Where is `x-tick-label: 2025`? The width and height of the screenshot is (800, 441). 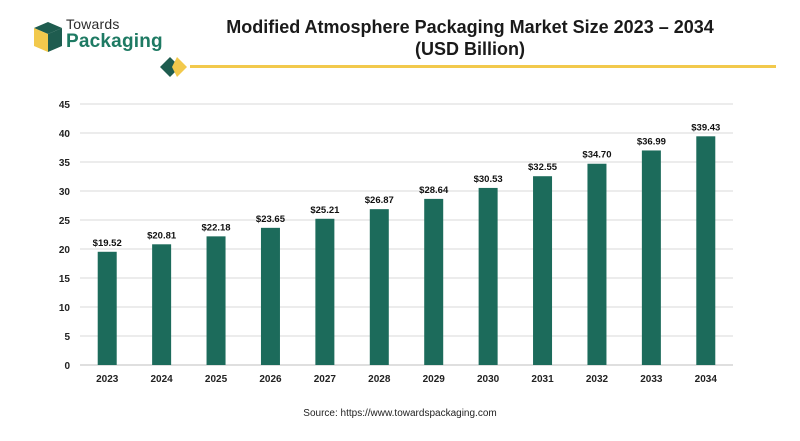
x-tick-label: 2025 is located at coordinates (216, 379).